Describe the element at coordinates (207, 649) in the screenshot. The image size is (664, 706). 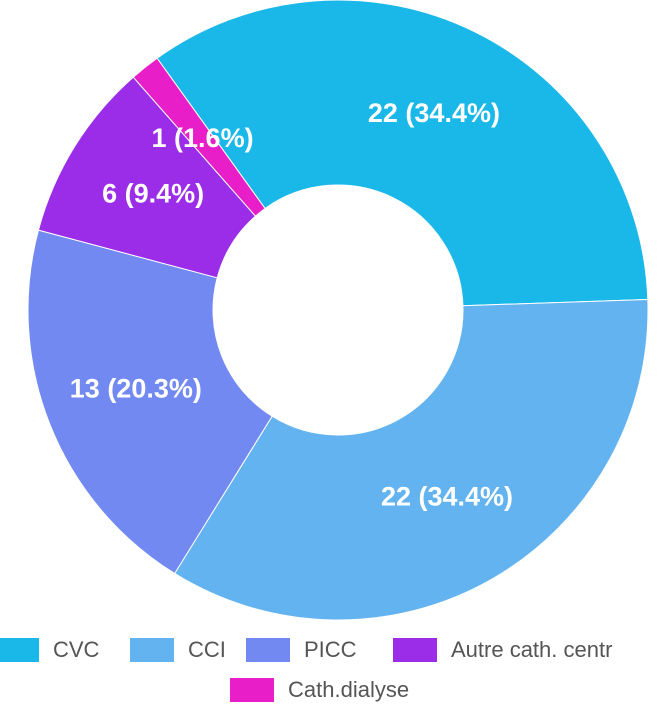
I see `legend-label: CCI` at that location.